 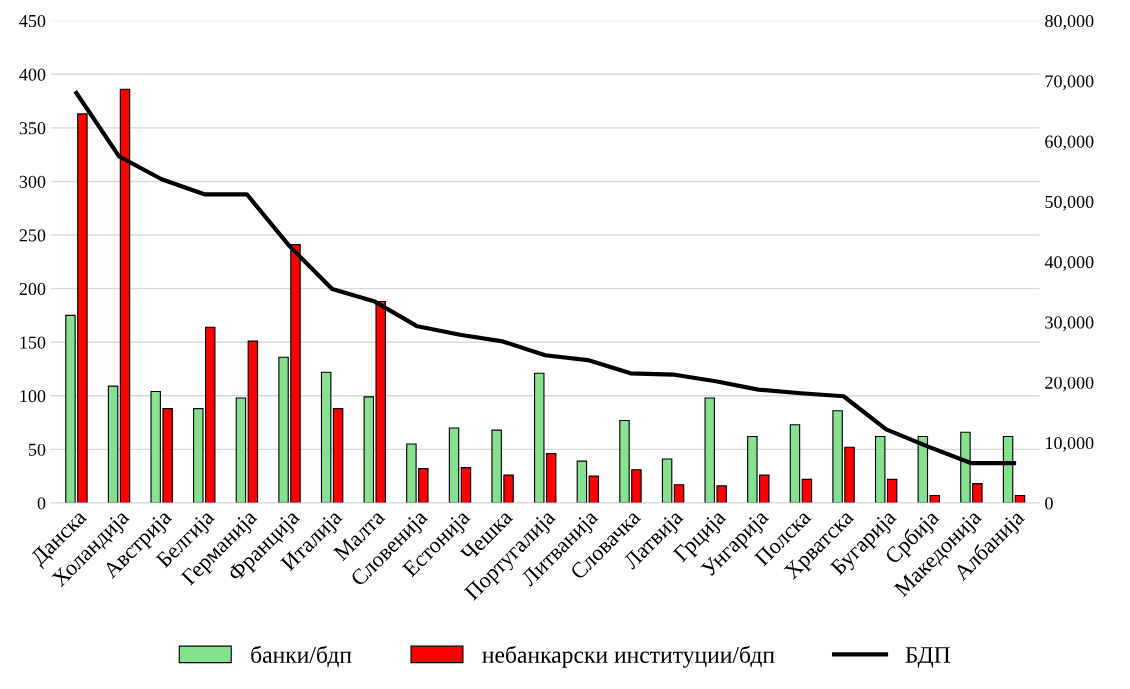 What do you see at coordinates (1069, 143) in the screenshot?
I see `y2-tick-label: 60,000` at bounding box center [1069, 143].